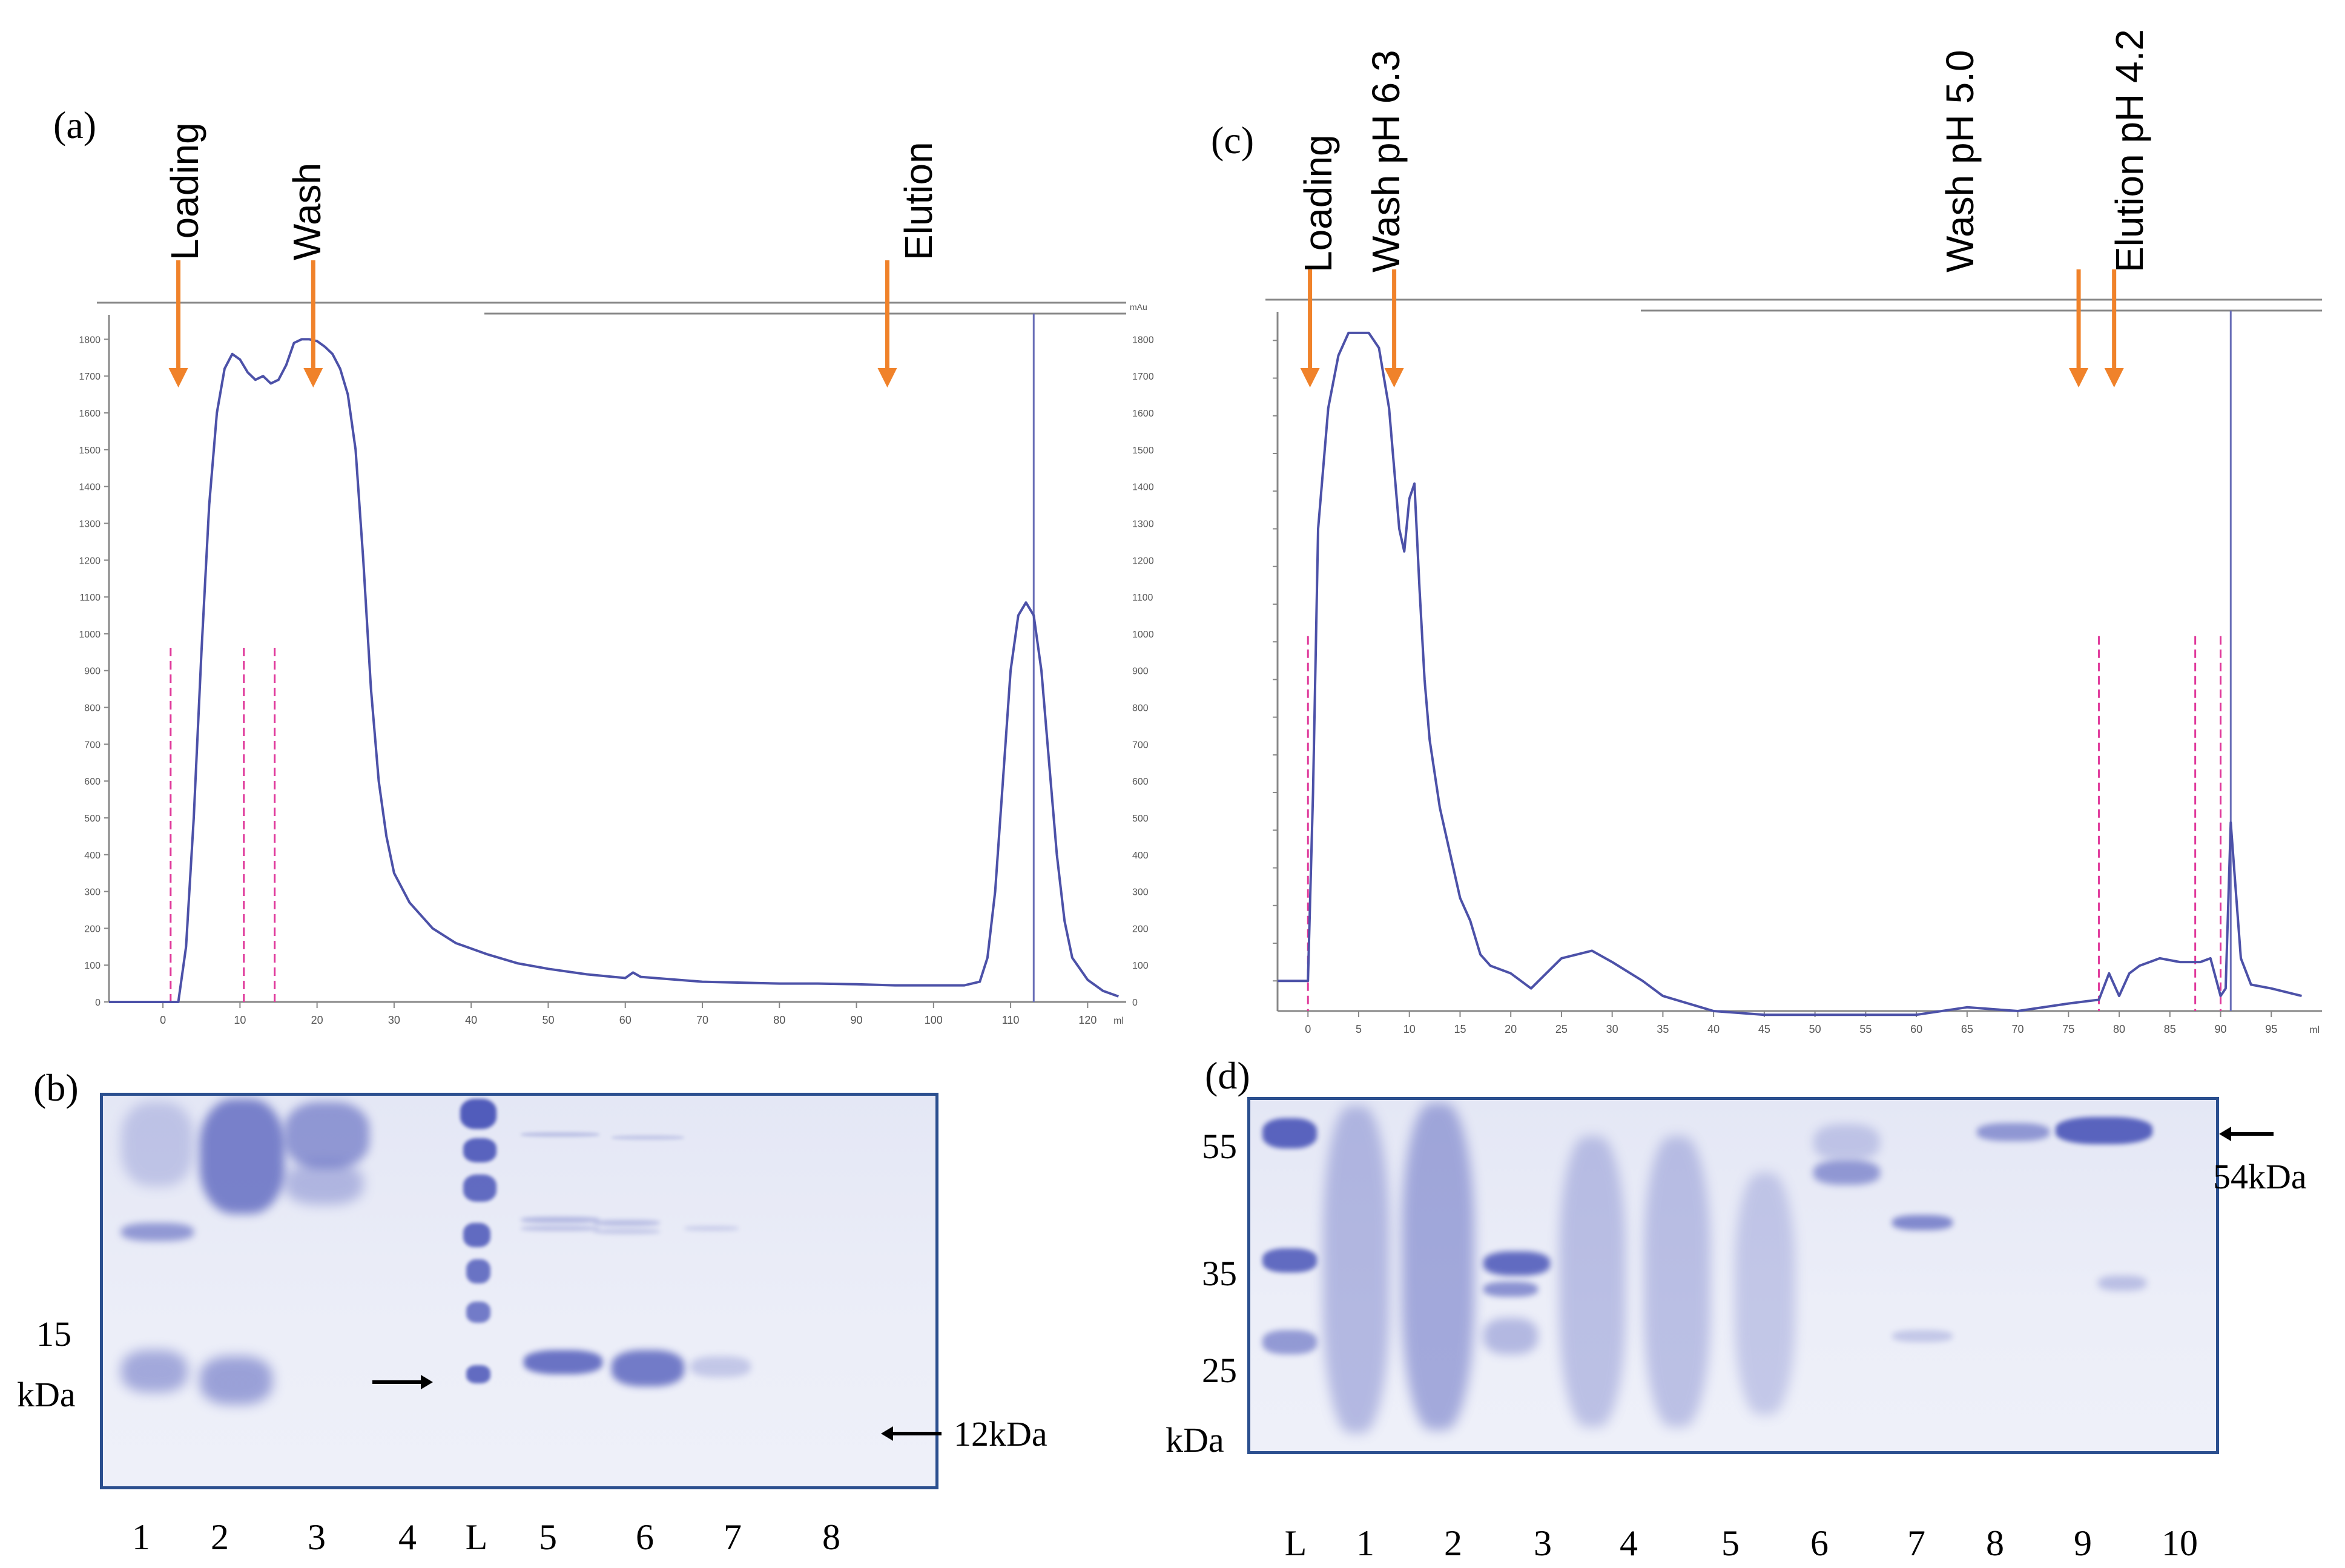 The height and width of the screenshot is (1568, 2345). I want to click on y-tick-label-right: 200, so click(1140, 929).